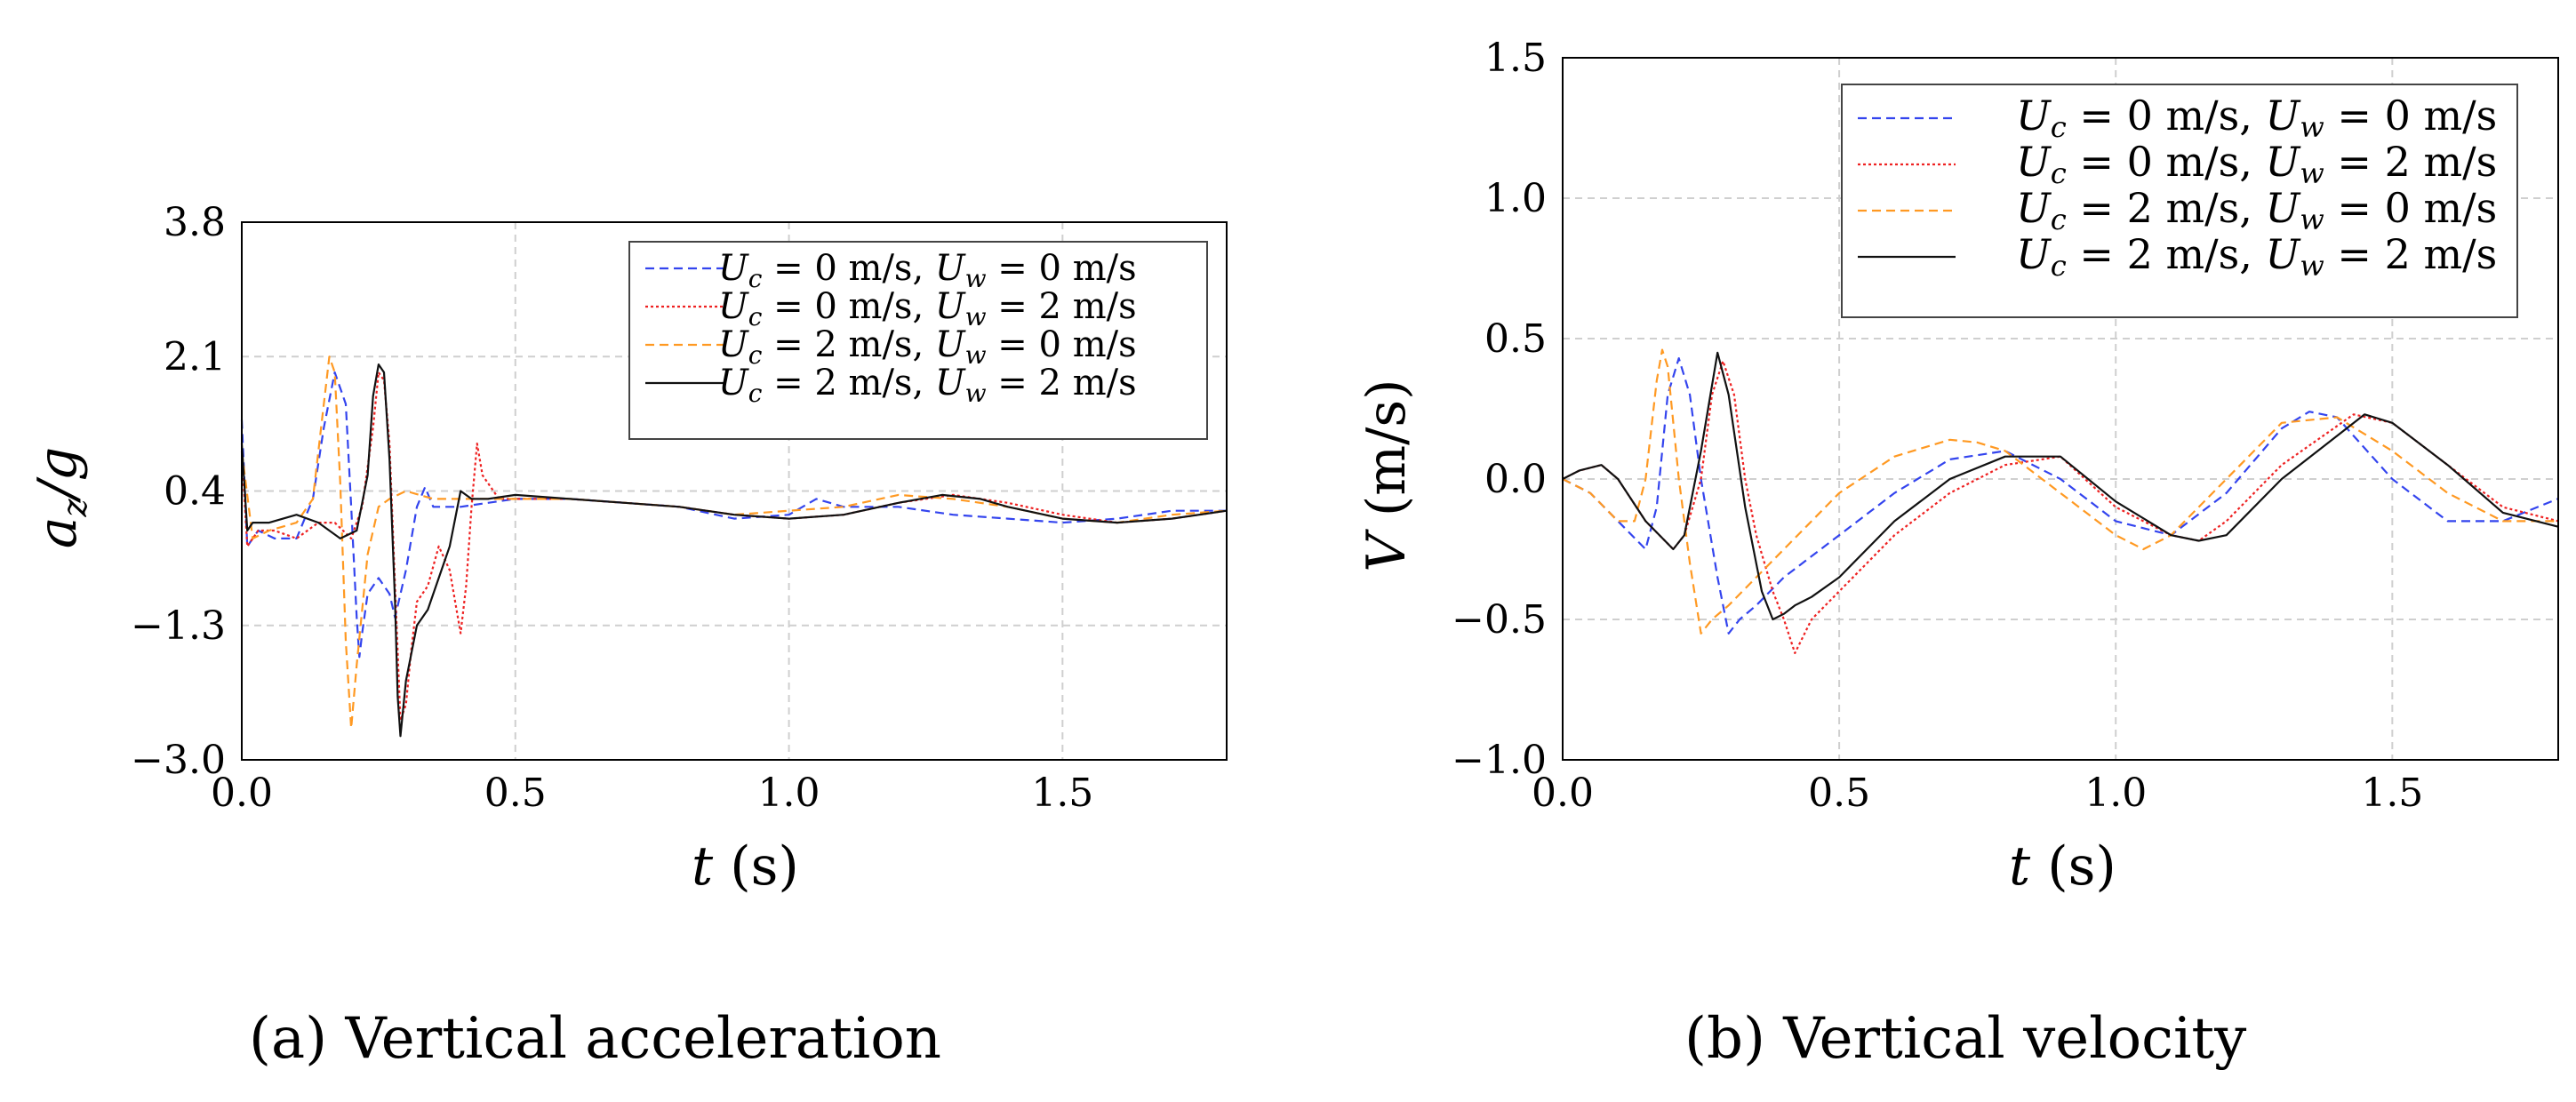 The height and width of the screenshot is (1102, 2576). Describe the element at coordinates (595, 1039) in the screenshot. I see `caption-a: (a) Vertical acceleration` at that location.